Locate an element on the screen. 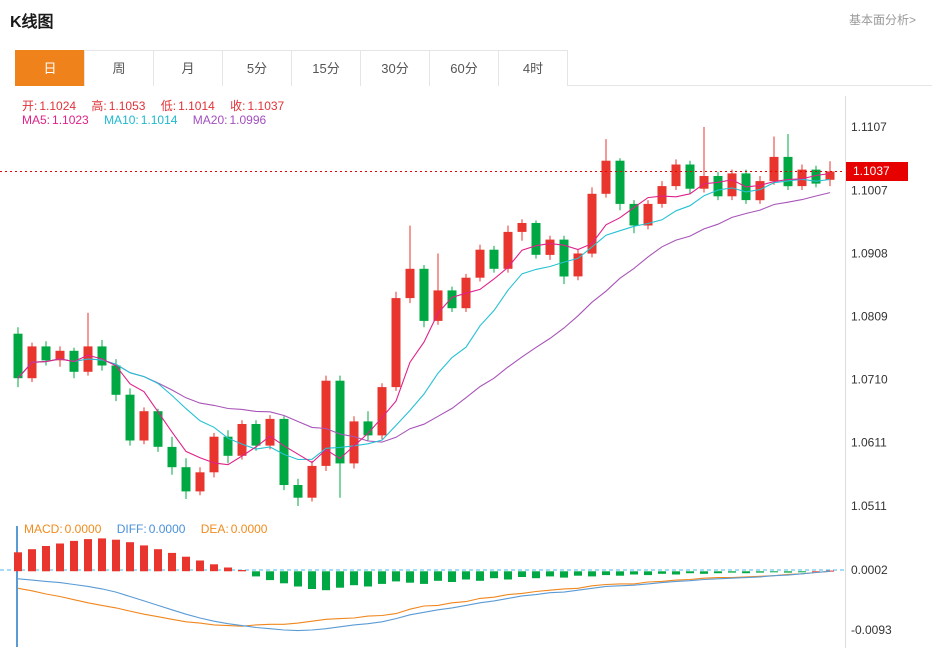 The width and height of the screenshot is (932, 648). dea-label: DEA: is located at coordinates (214, 529).